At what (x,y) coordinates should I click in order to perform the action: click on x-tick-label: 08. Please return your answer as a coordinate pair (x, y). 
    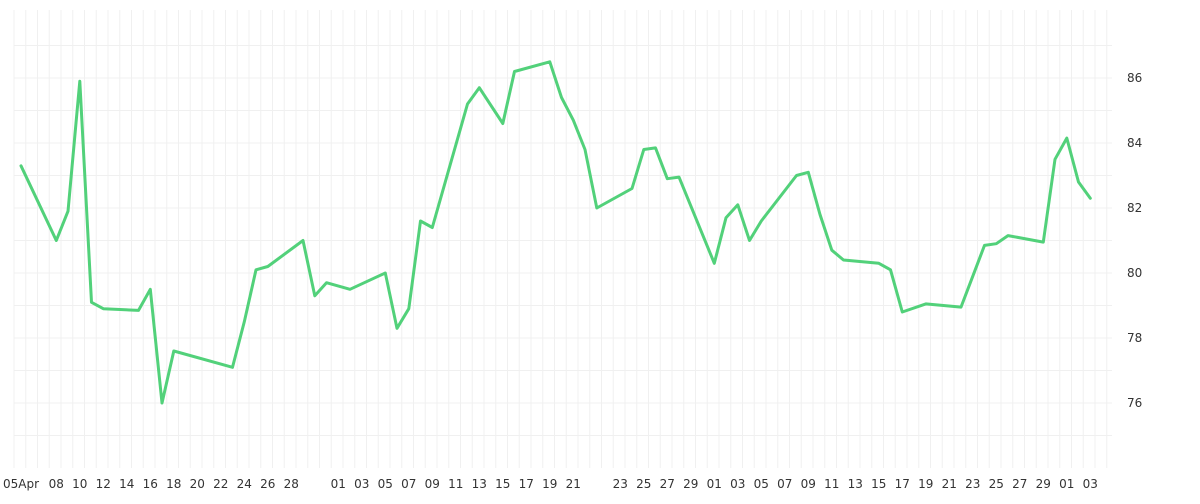
    Looking at the image, I should click on (56, 484).